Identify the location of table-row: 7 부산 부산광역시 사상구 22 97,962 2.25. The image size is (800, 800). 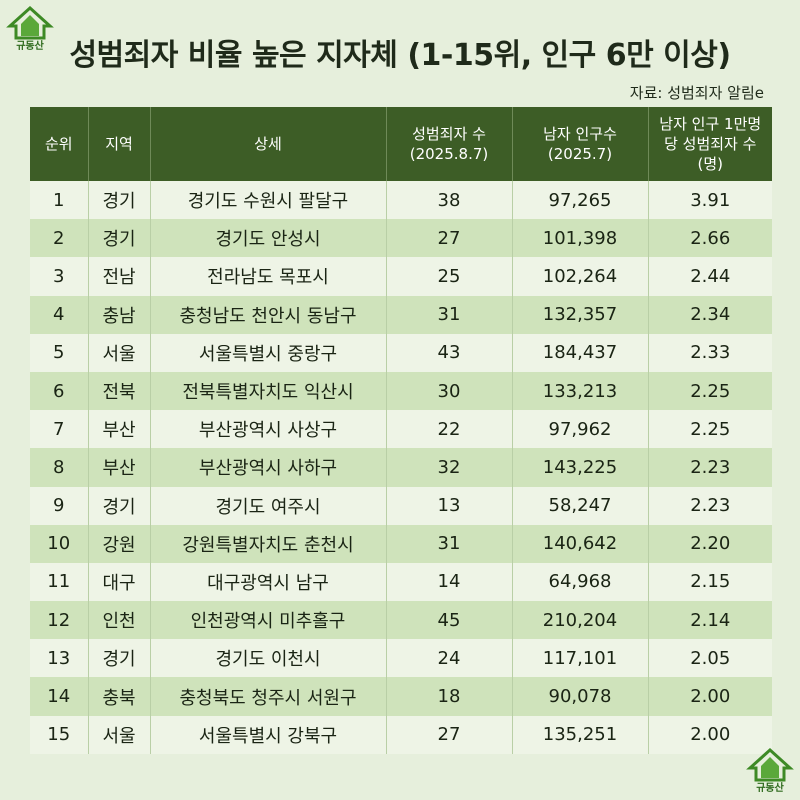
(401, 429).